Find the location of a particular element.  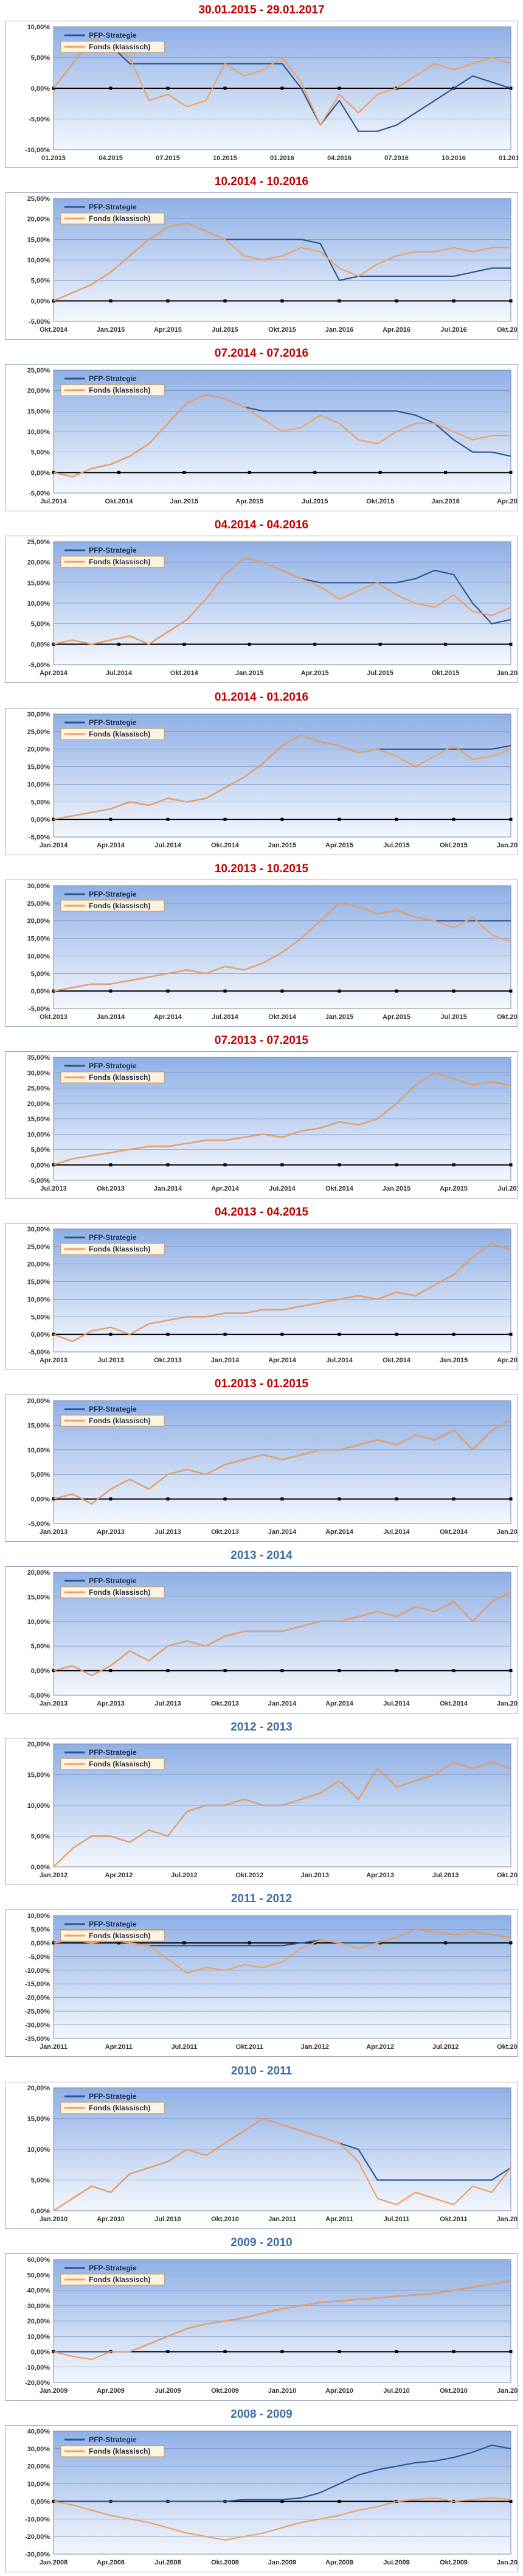

x-tick-label: Okt.2016 is located at coordinates (507, 330).